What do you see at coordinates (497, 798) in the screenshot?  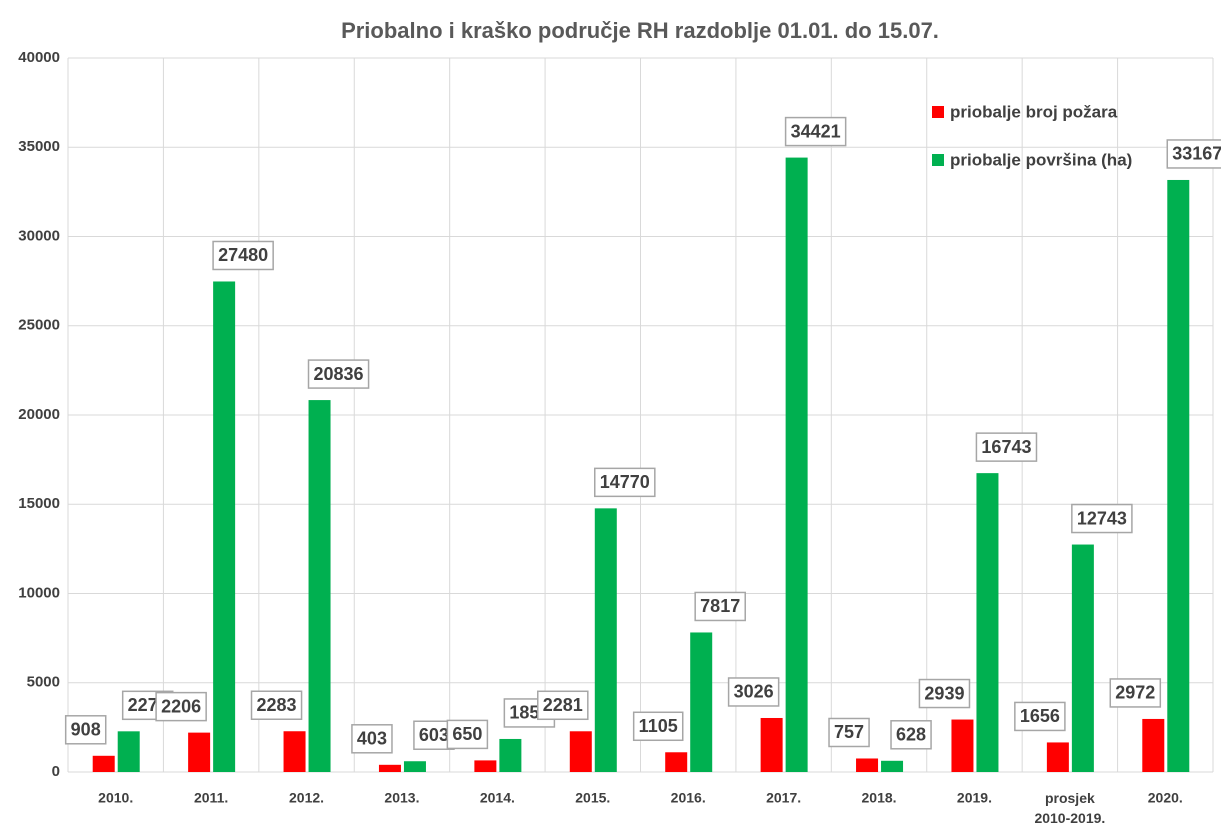 I see `x-tick-label: 2014.` at bounding box center [497, 798].